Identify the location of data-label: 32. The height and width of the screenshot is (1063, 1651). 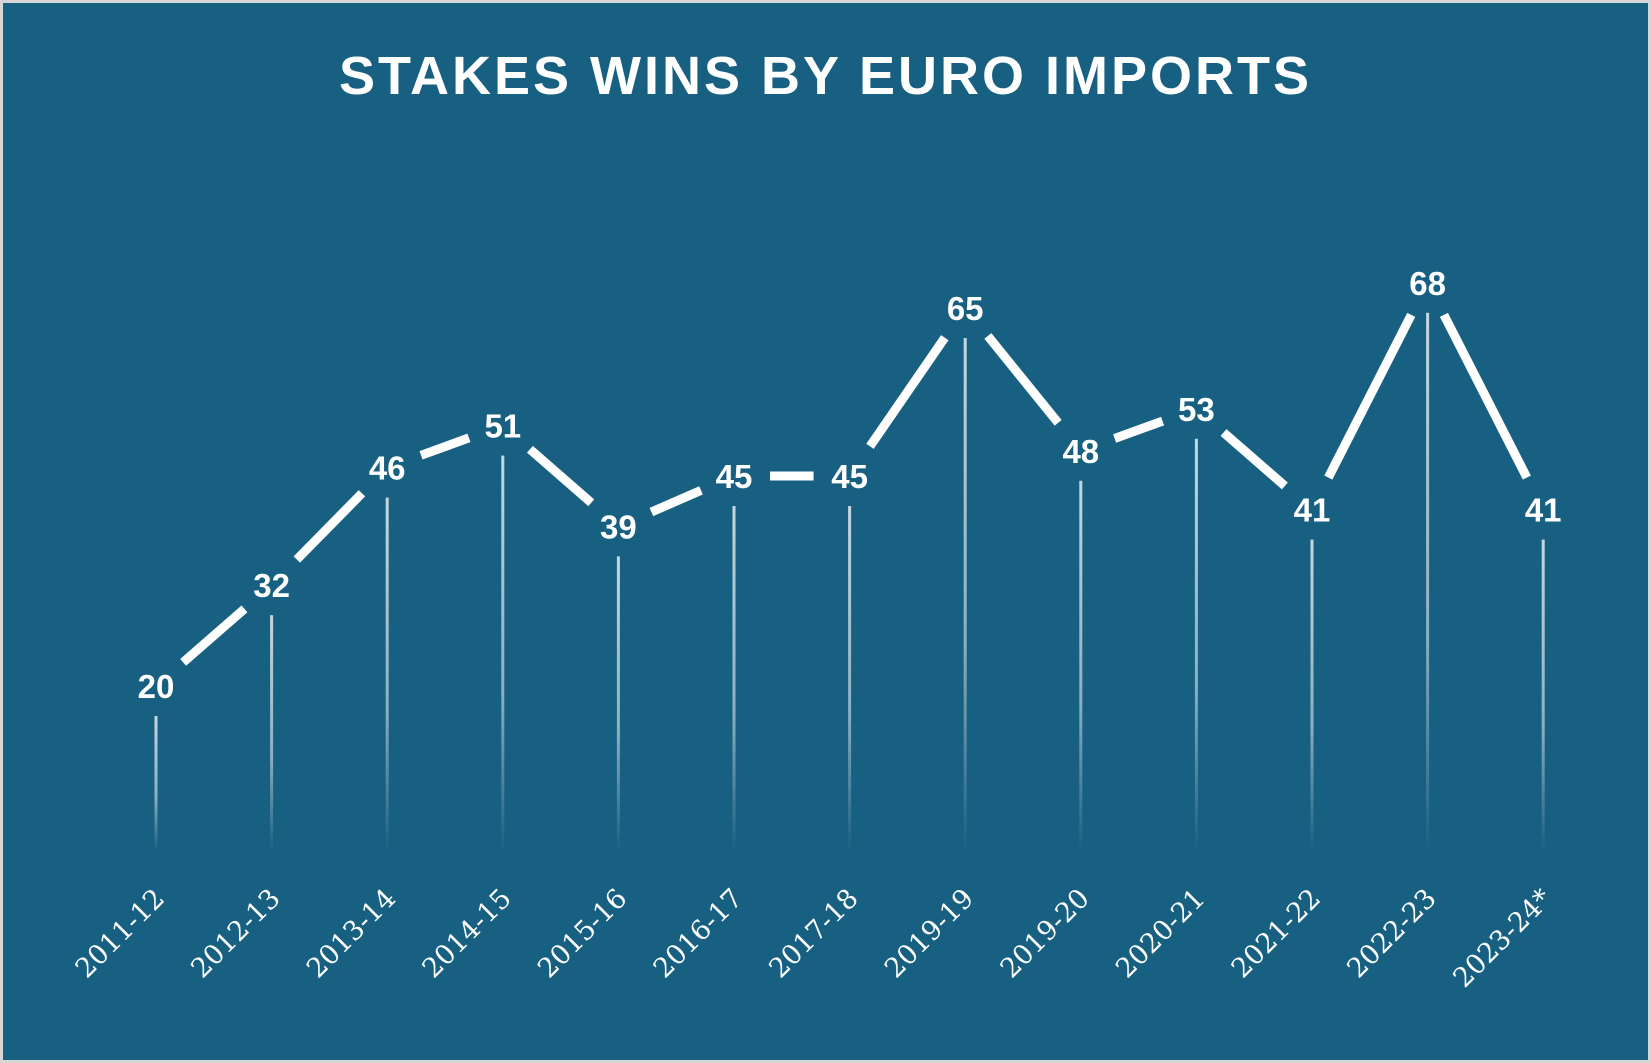
(271, 585).